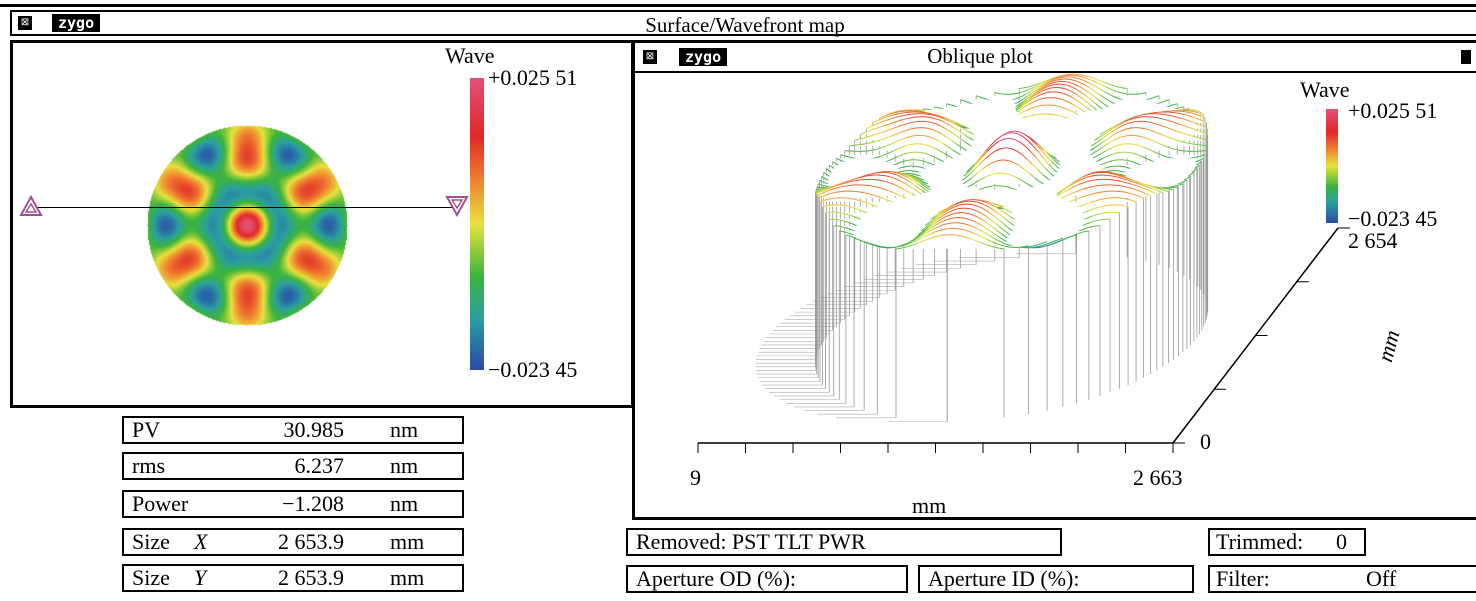  What do you see at coordinates (1260, 541) in the screenshot?
I see `trimmed-label: Trimmed:` at bounding box center [1260, 541].